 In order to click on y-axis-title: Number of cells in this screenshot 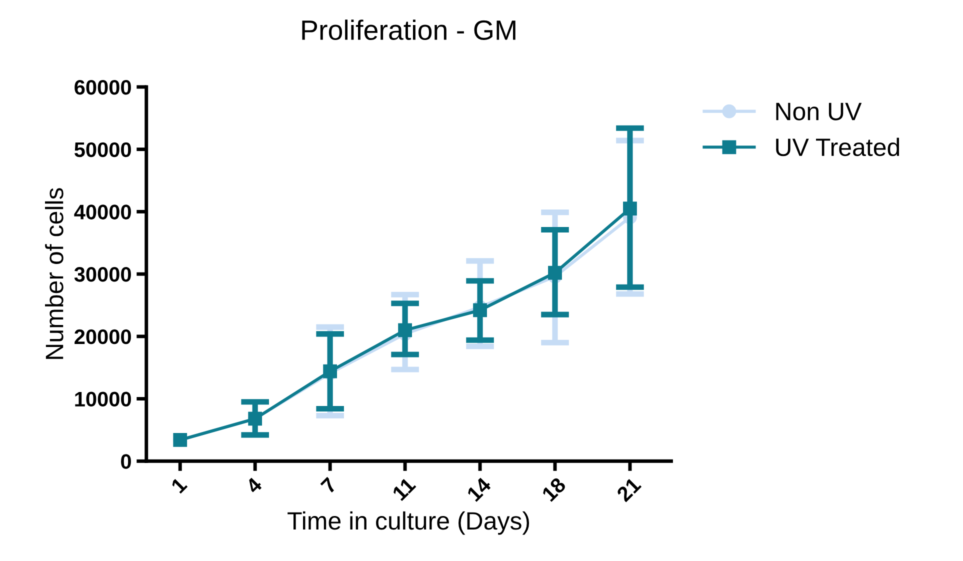, I will do `click(54, 273)`.